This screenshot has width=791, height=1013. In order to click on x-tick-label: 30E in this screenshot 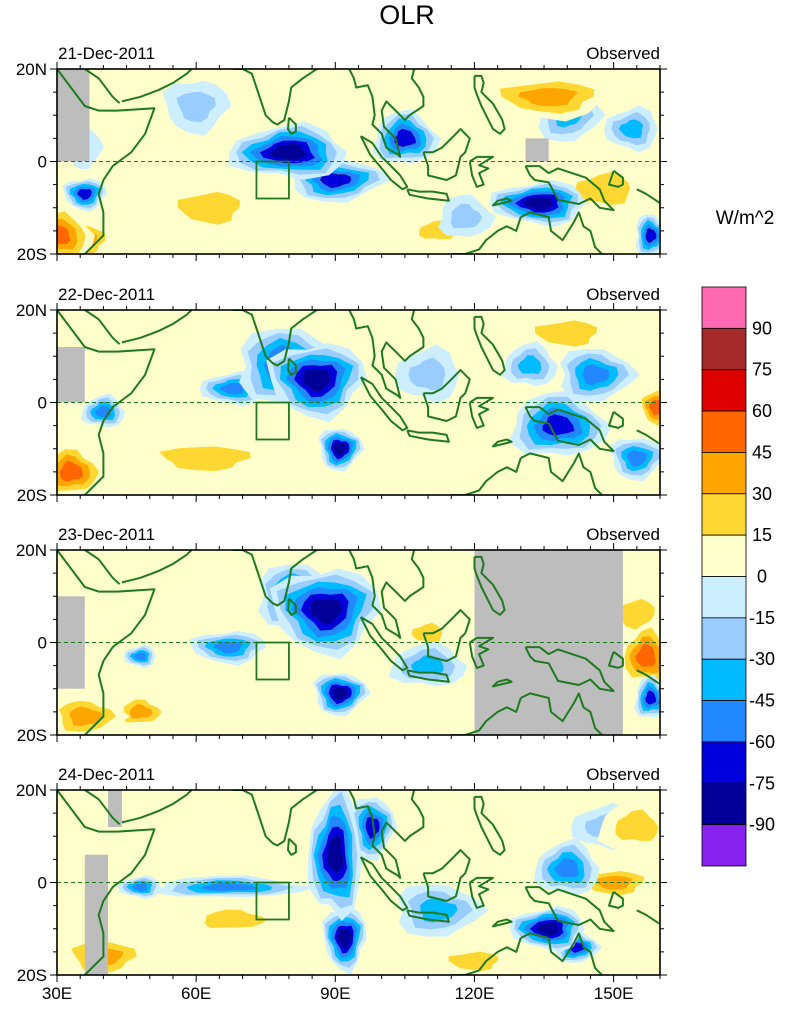, I will do `click(57, 993)`.